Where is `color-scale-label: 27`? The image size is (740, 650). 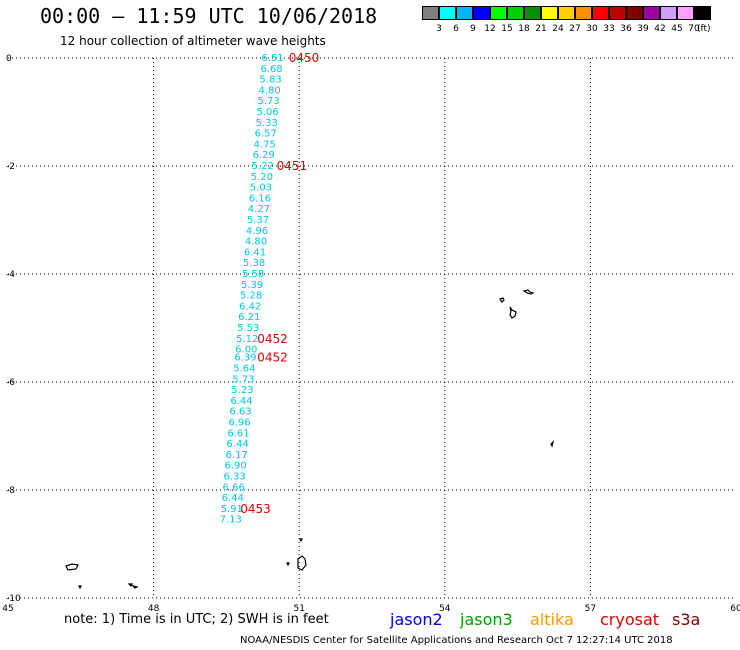 color-scale-label: 27 is located at coordinates (575, 29).